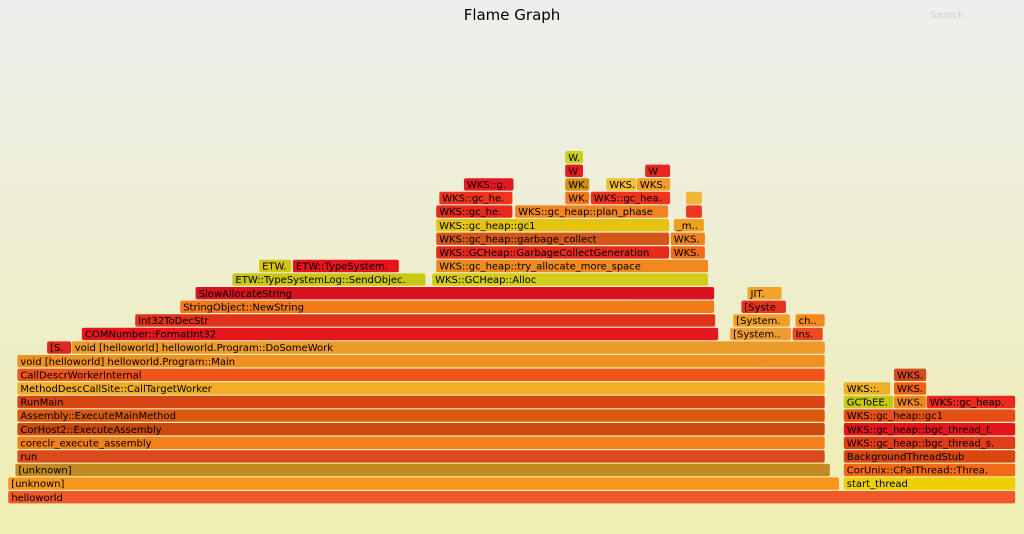 The width and height of the screenshot is (1024, 534). I want to click on flame-frame: WKS::GCHeap::GarbageCollectGeneration, so click(553, 252).